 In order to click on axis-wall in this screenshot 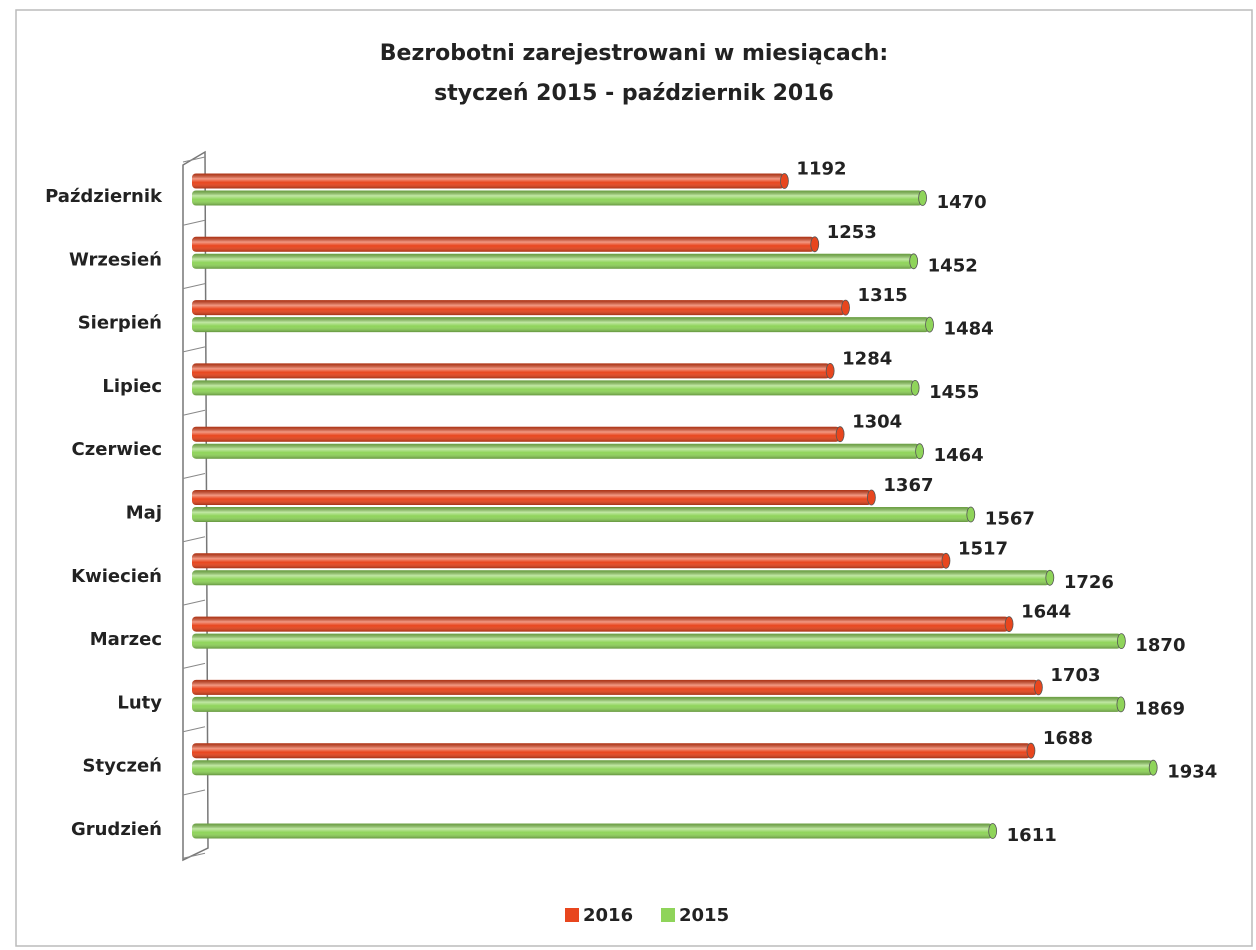, I will do `click(195, 506)`.